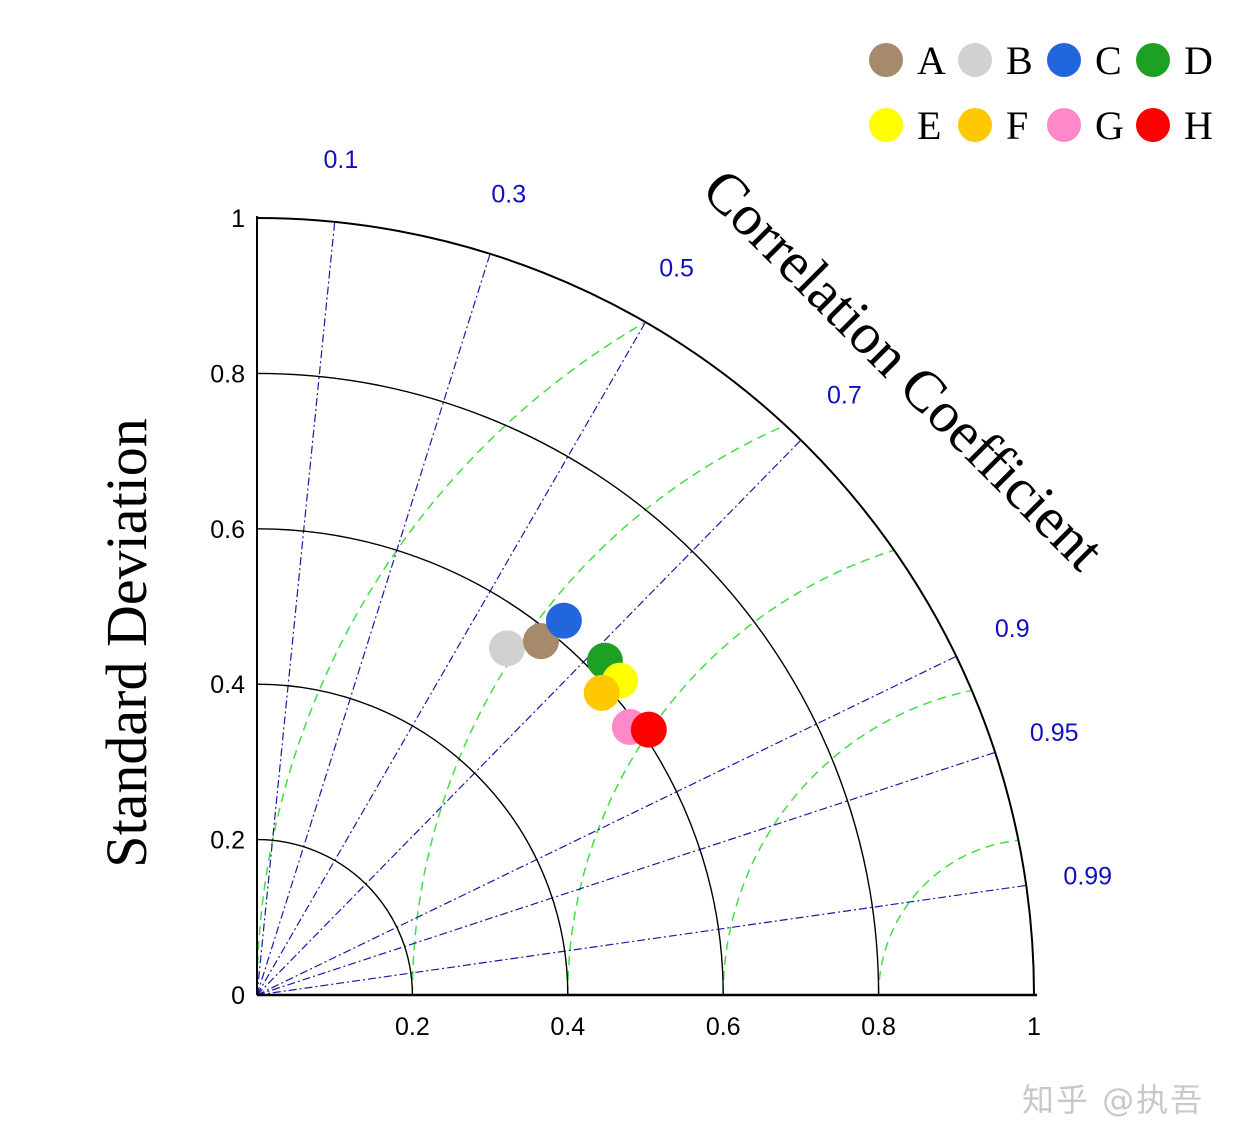 The image size is (1253, 1146). Describe the element at coordinates (878, 1027) in the screenshot. I see `x-tick-label: 0.8` at that location.